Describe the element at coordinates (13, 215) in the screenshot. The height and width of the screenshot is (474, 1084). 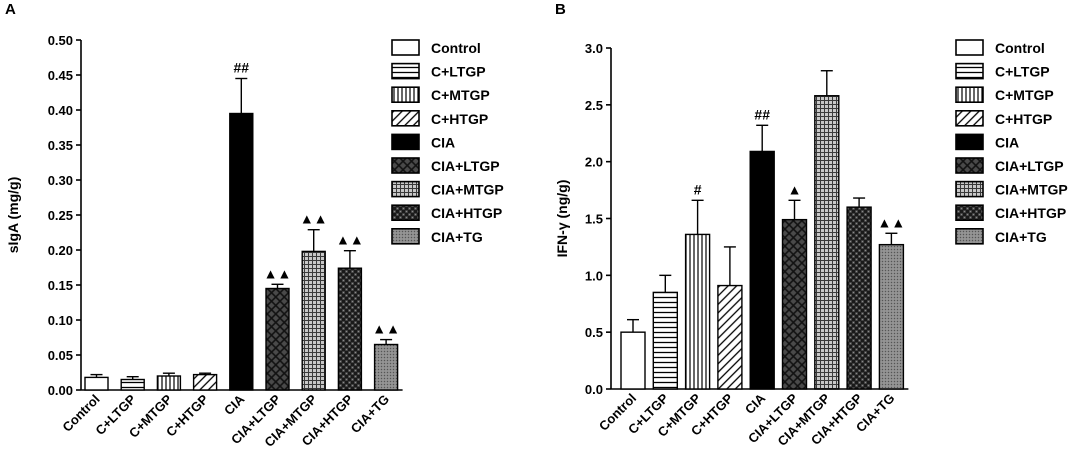
I see `y-axis-label: sIgA (mg/g)` at that location.